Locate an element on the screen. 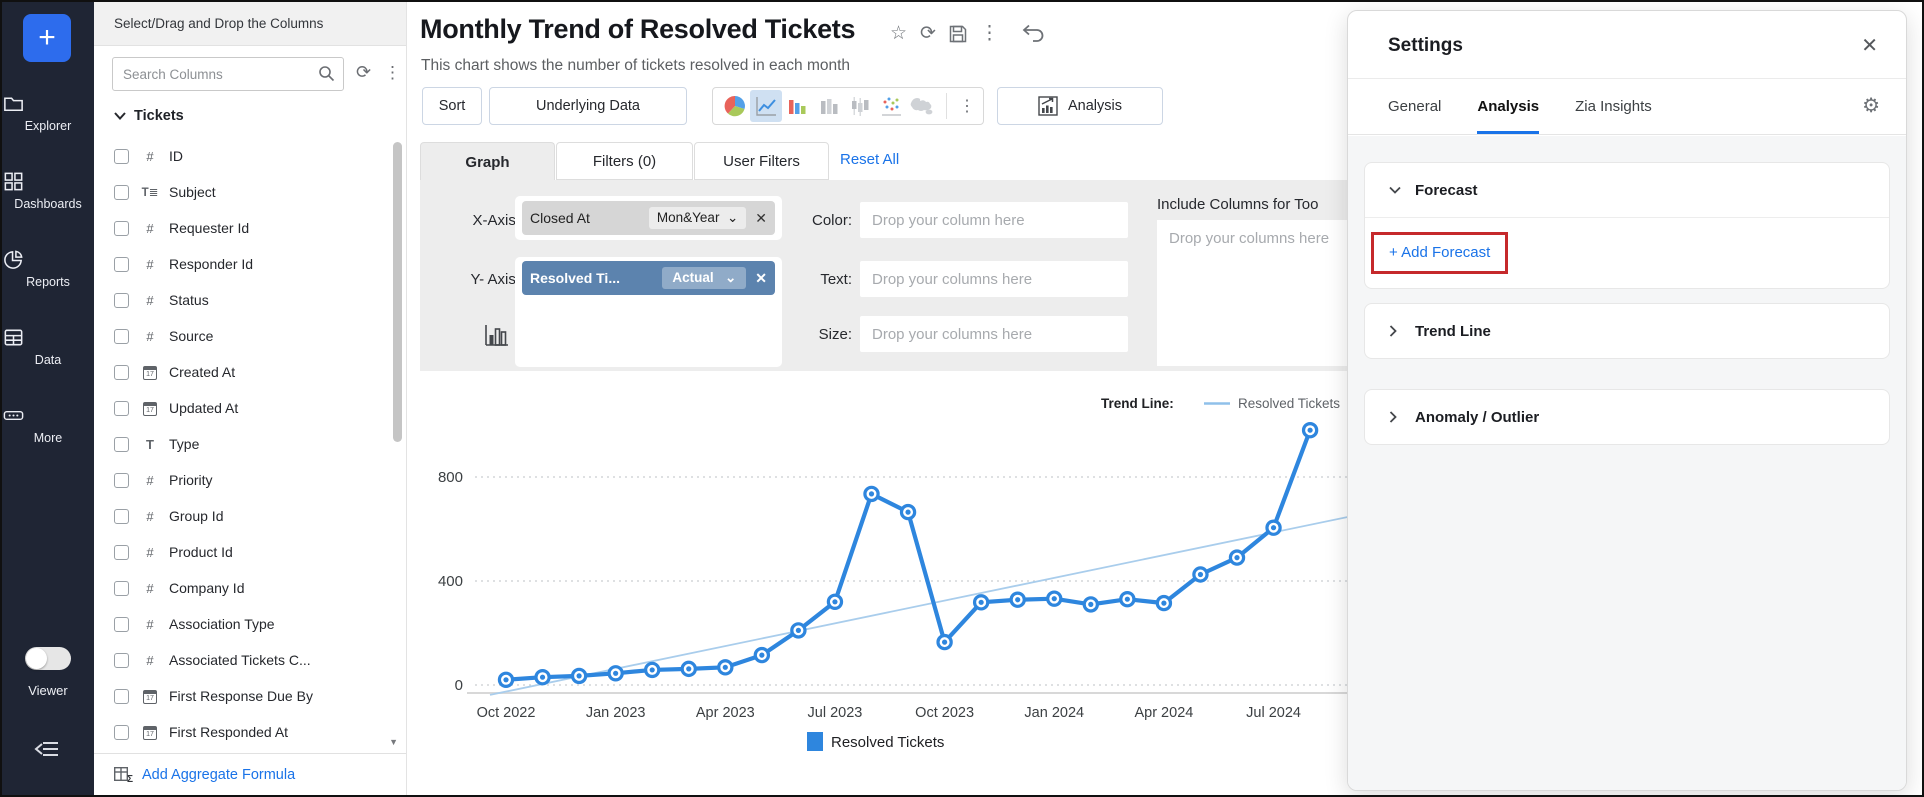 This screenshot has height=797, width=1924. tab-filters: Filters (0) is located at coordinates (624, 161).